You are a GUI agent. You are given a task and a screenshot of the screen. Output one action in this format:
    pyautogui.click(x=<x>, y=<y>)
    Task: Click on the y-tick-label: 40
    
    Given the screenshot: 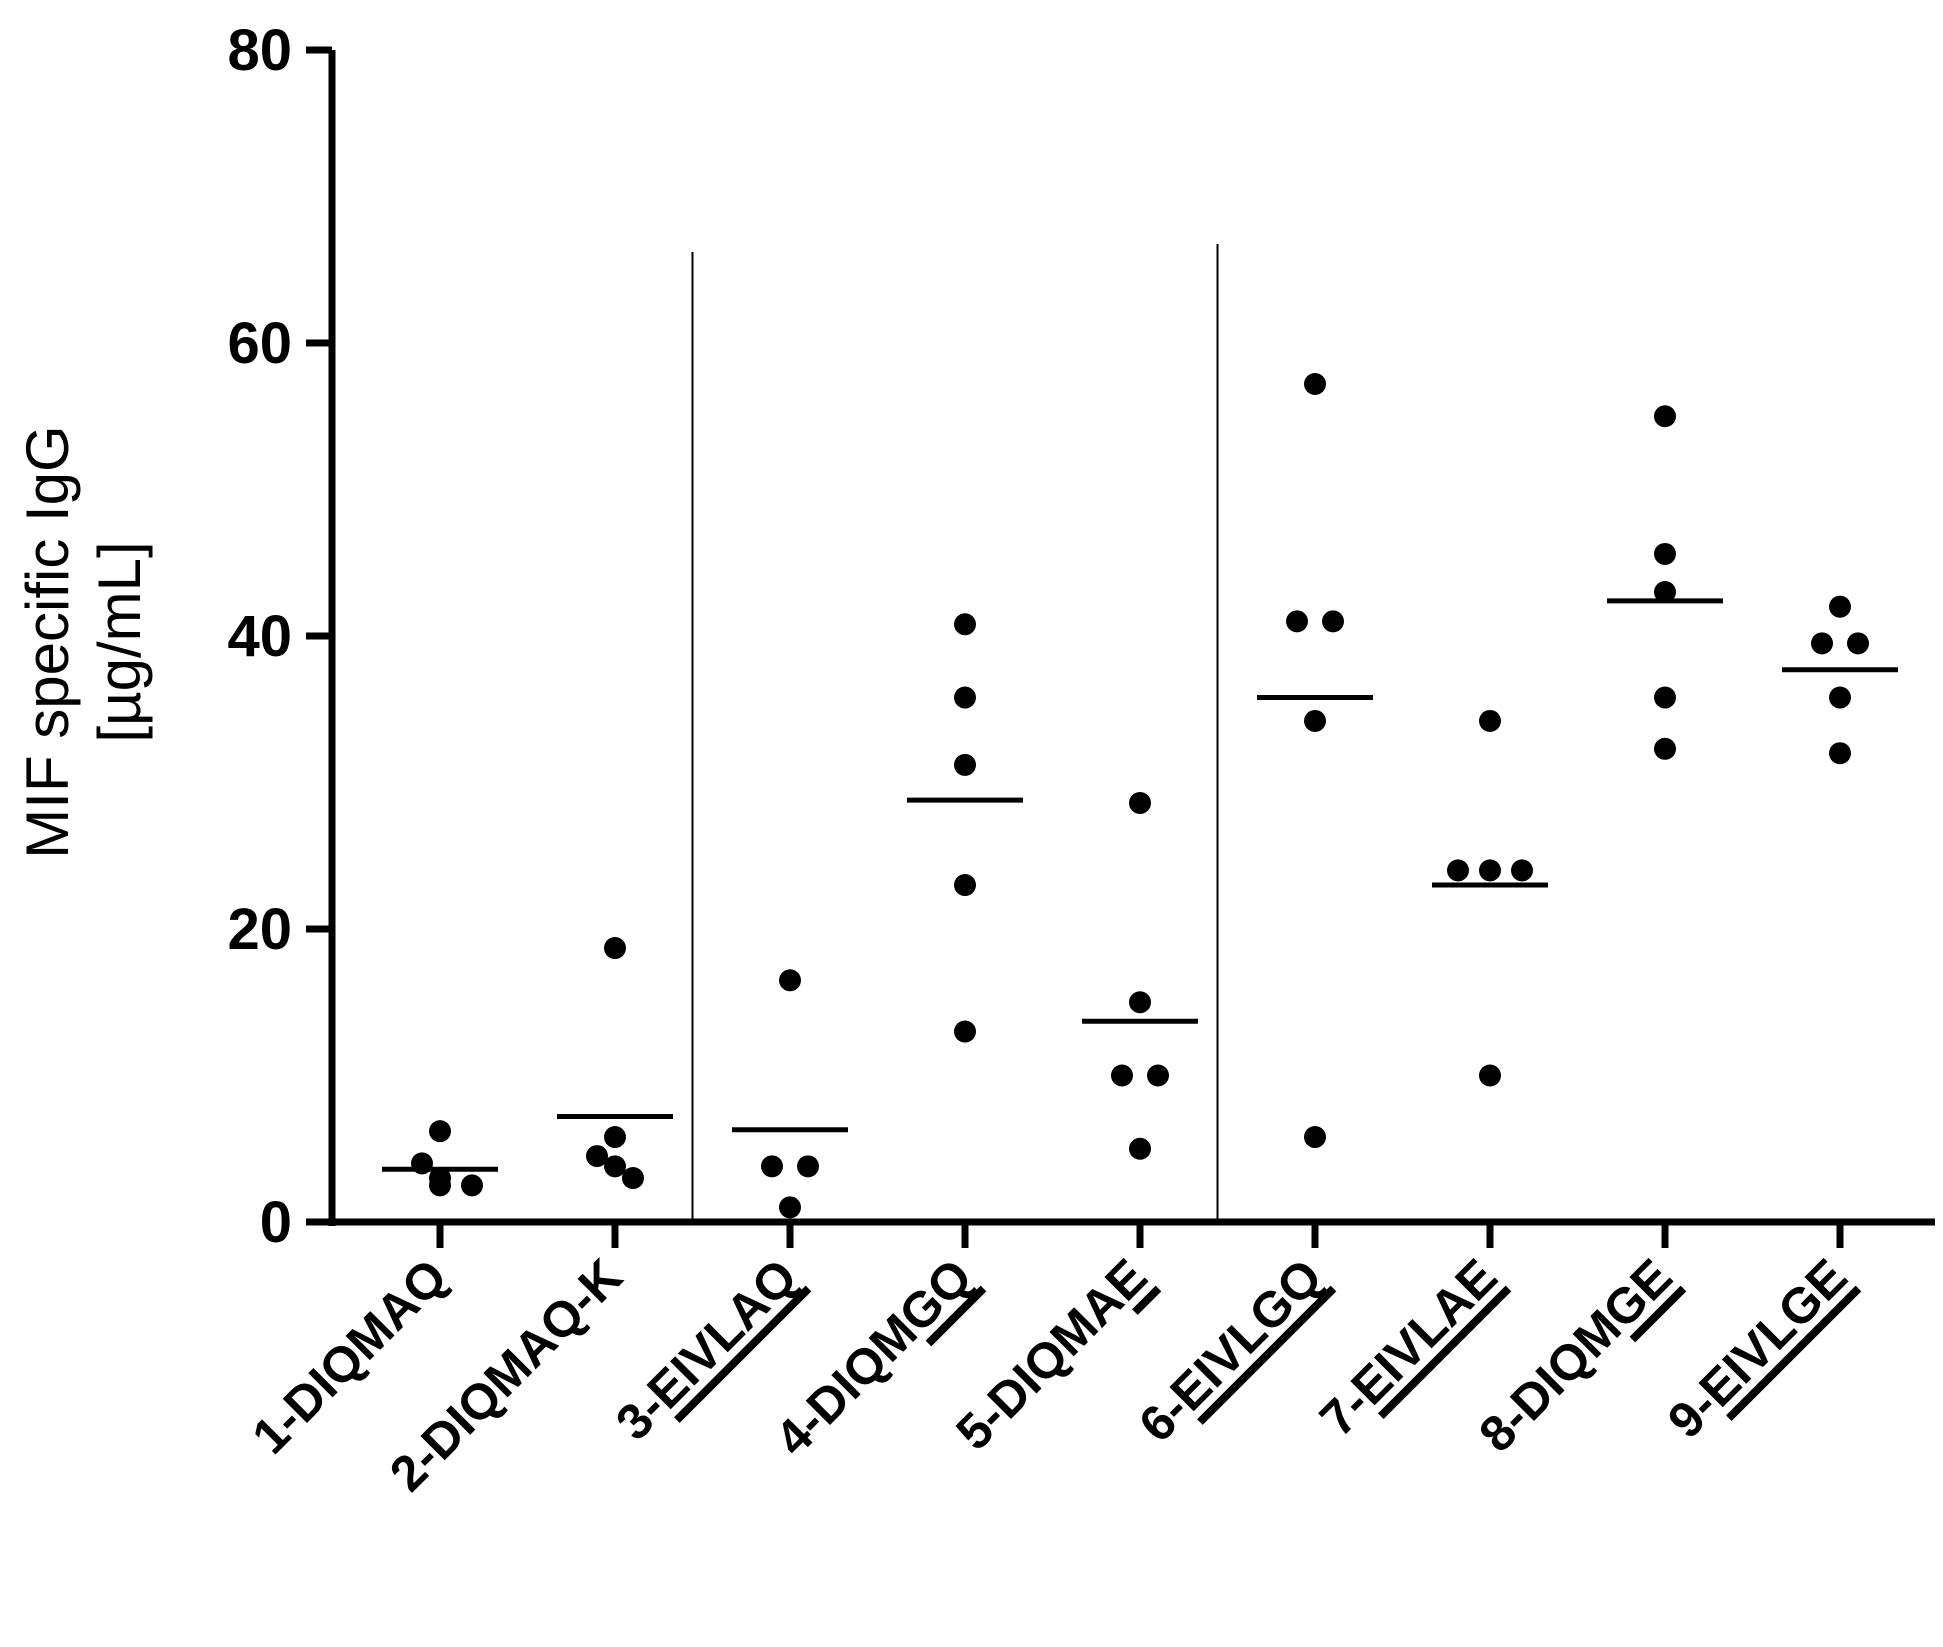 What is the action you would take?
    pyautogui.click(x=259, y=636)
    